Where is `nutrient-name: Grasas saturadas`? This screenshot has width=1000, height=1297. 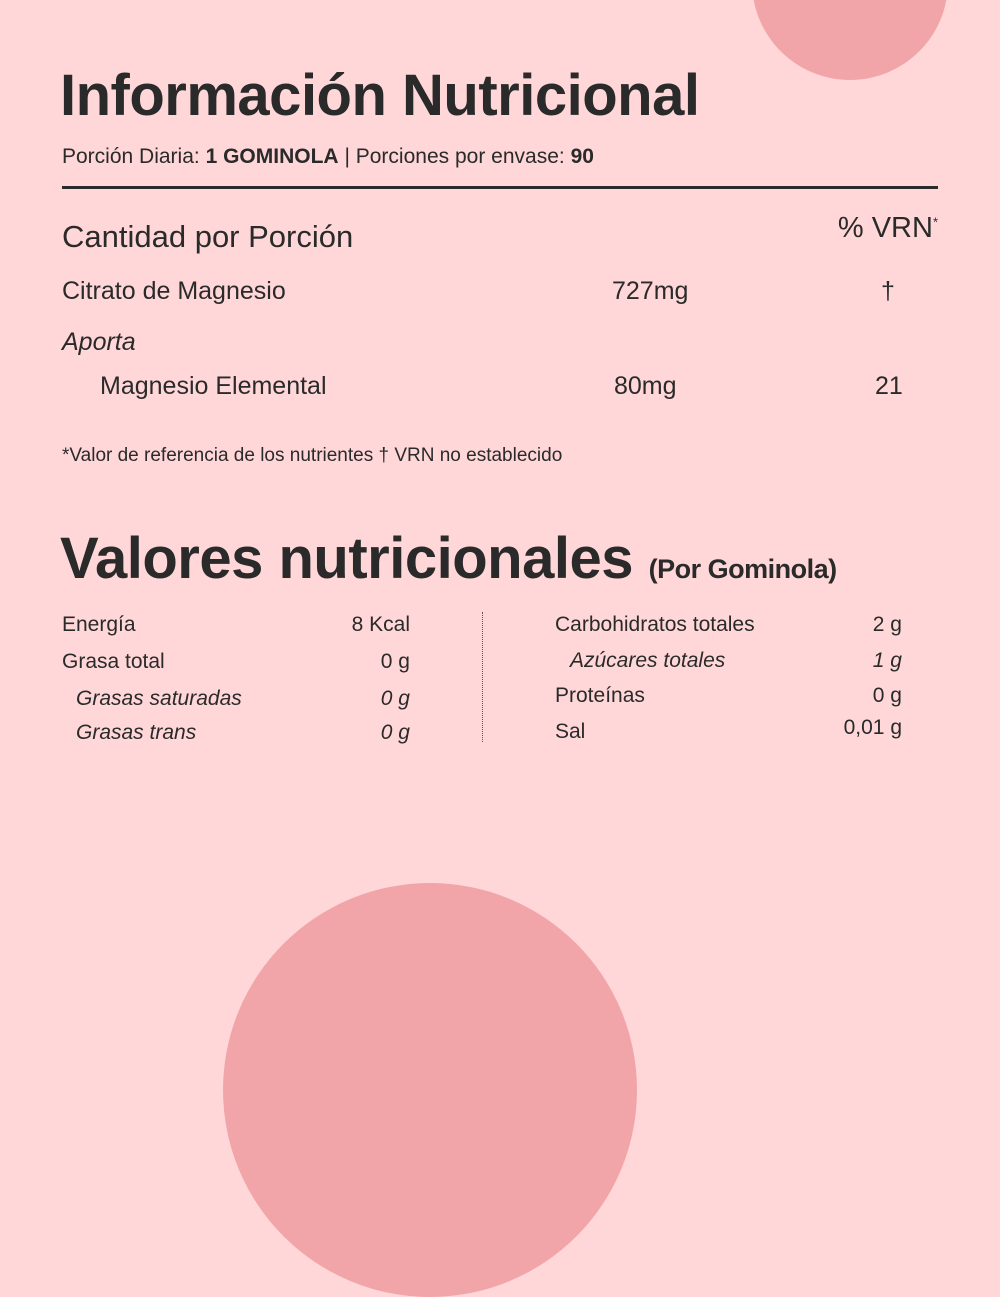
nutrient-name: Grasas saturadas is located at coordinates (159, 698).